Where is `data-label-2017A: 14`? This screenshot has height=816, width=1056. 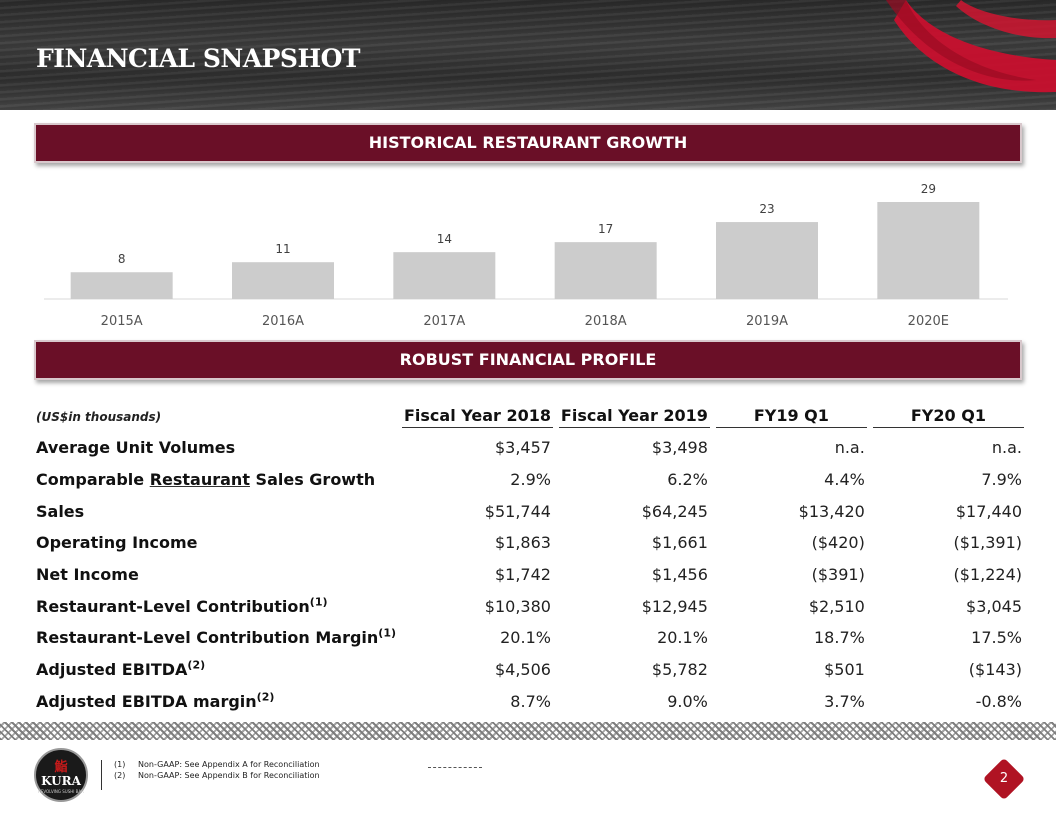 data-label-2017A: 14 is located at coordinates (444, 239).